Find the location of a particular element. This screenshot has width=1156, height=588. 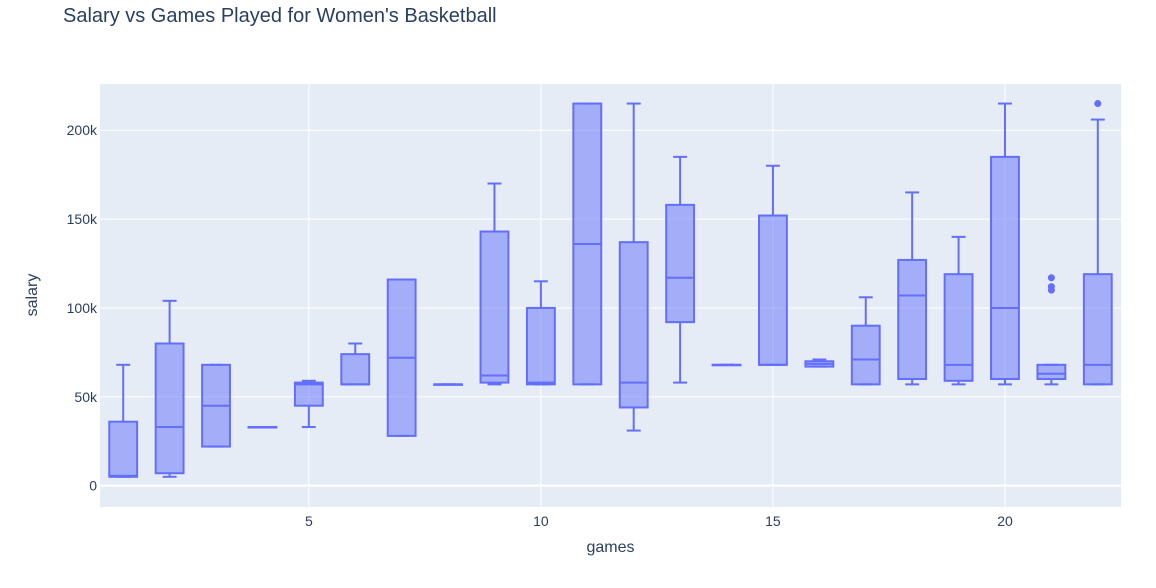

x-tick-label: 10 is located at coordinates (541, 521).